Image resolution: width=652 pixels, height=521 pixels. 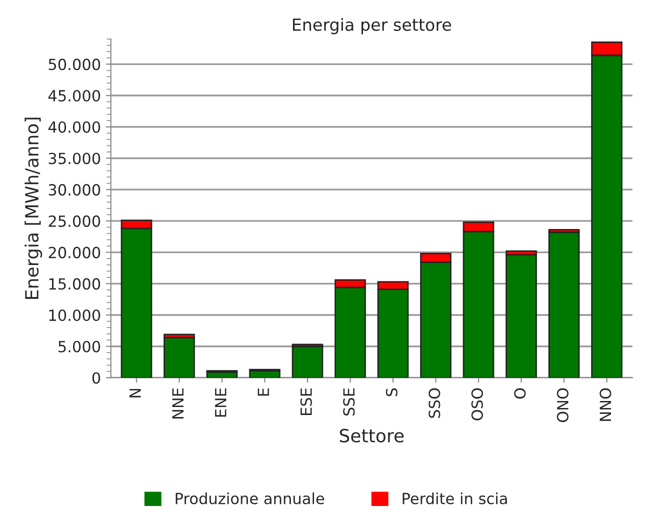 What do you see at coordinates (349, 402) in the screenshot?
I see `x-tick-label: SSE` at bounding box center [349, 402].